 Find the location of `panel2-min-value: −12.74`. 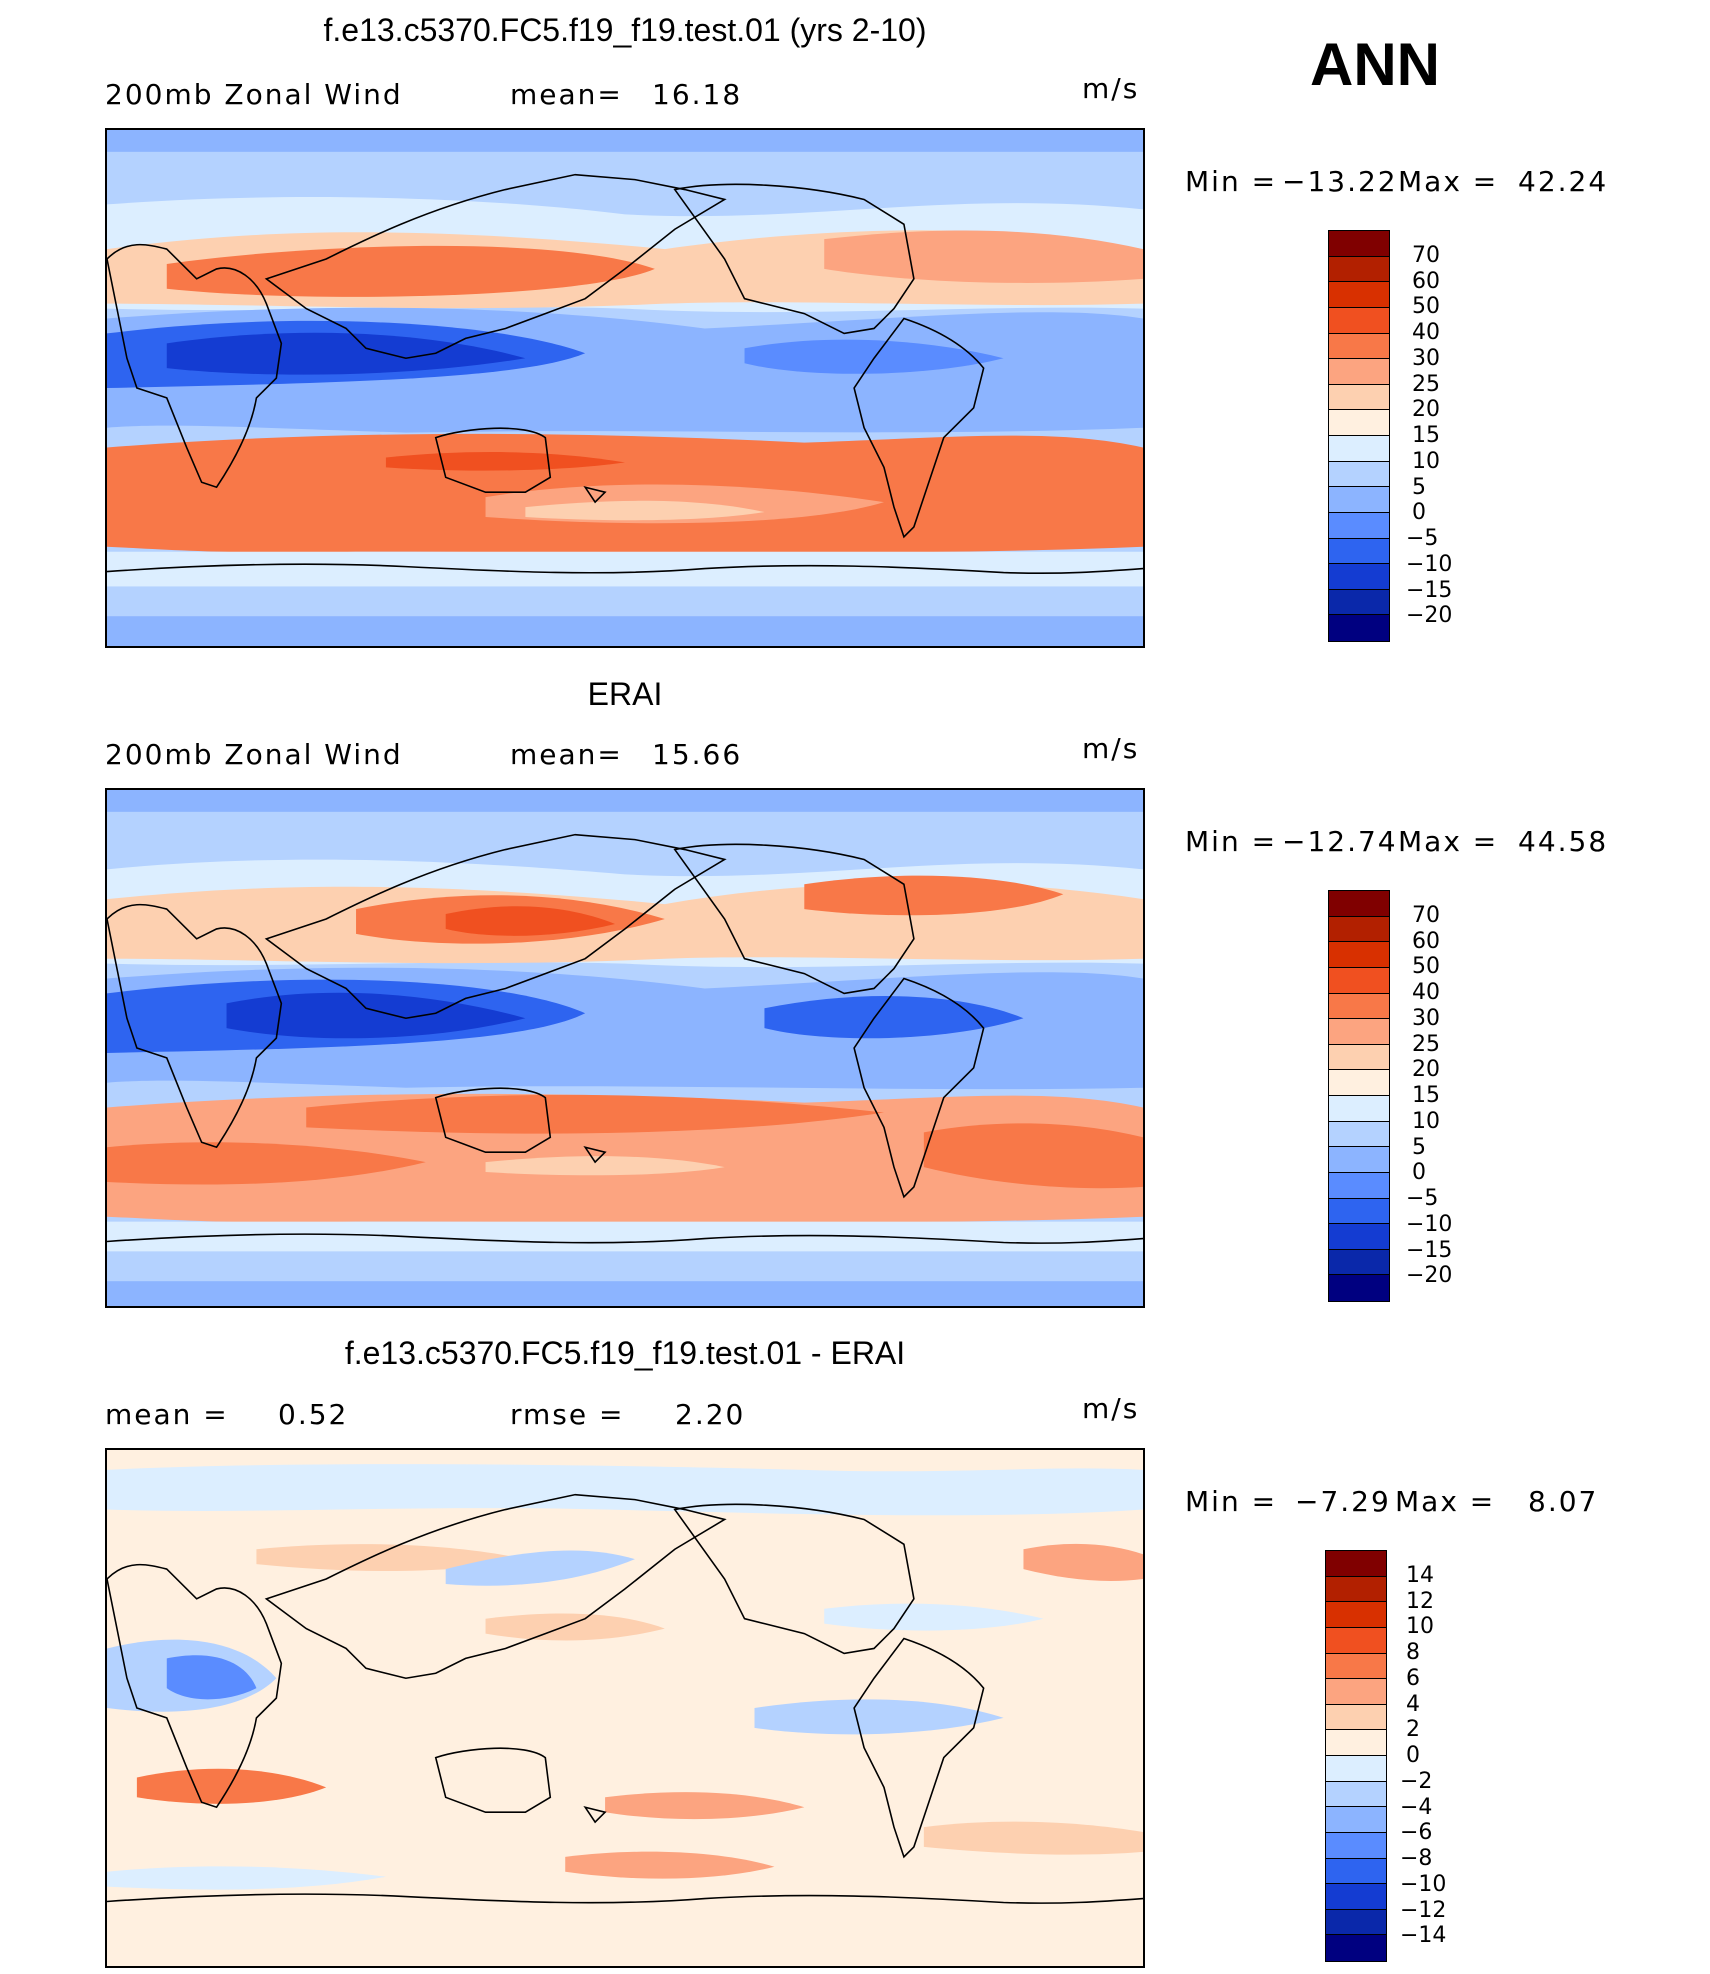

panel2-min-value: −12.74 is located at coordinates (1340, 841).